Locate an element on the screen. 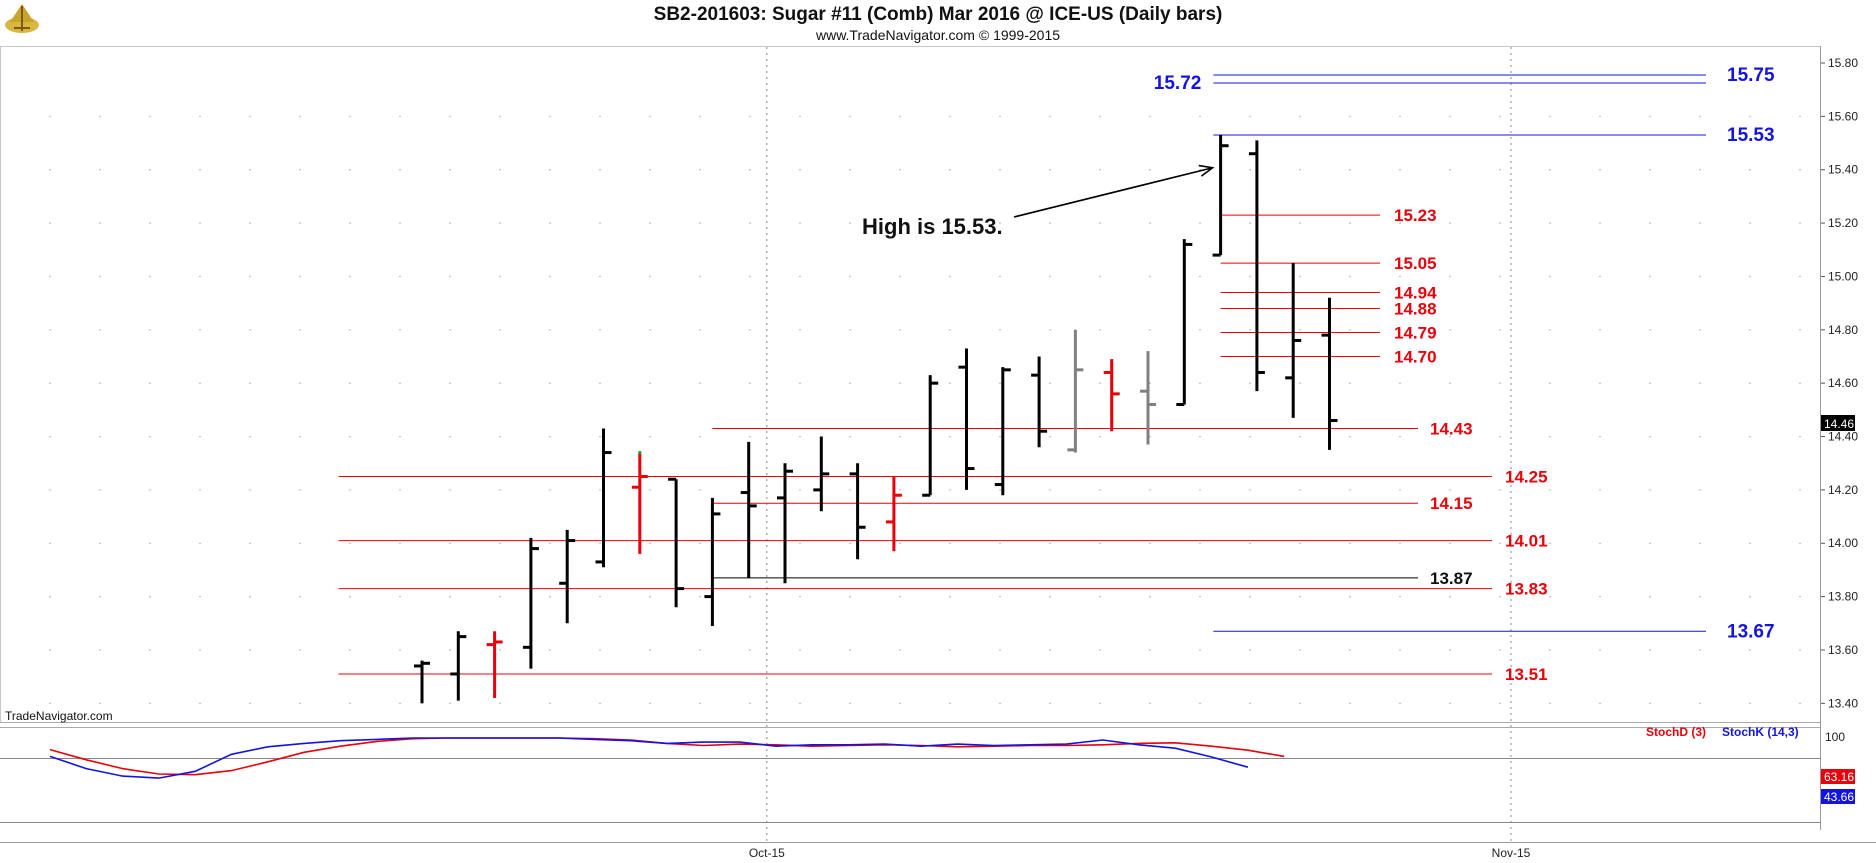 Image resolution: width=1876 pixels, height=863 pixels. x-tick-label: Oct-15 is located at coordinates (767, 853).